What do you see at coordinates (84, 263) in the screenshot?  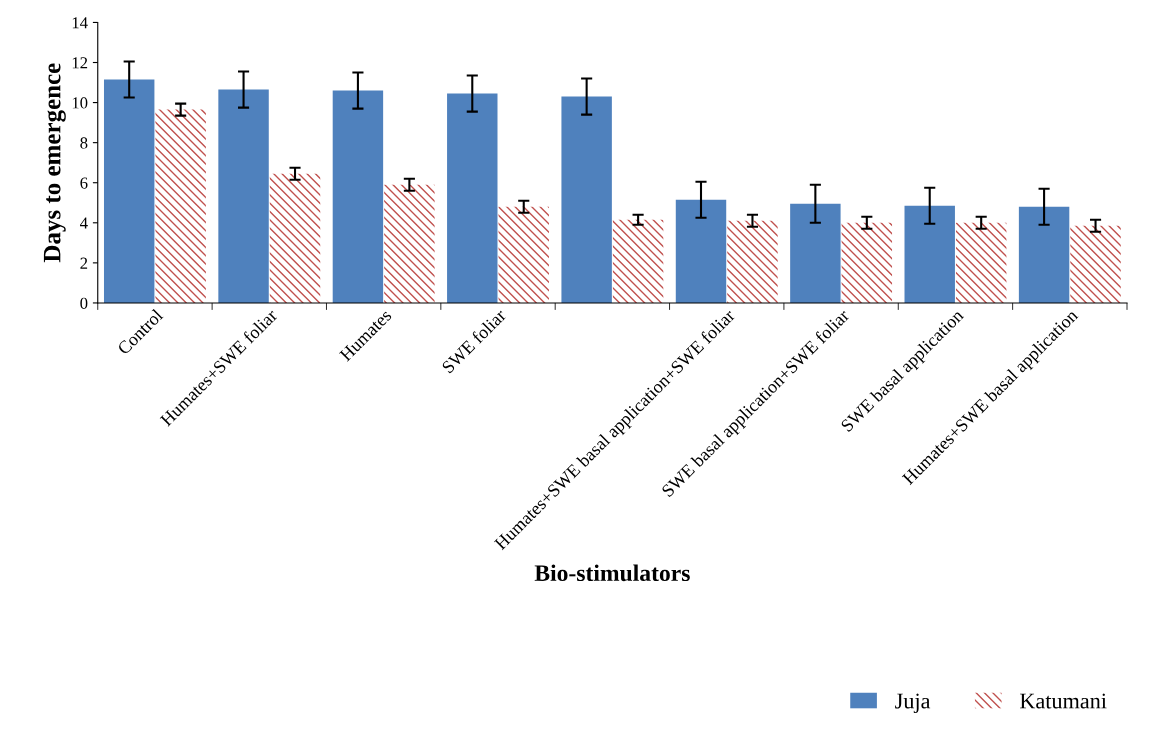 I see `y-tick-label: 2` at bounding box center [84, 263].